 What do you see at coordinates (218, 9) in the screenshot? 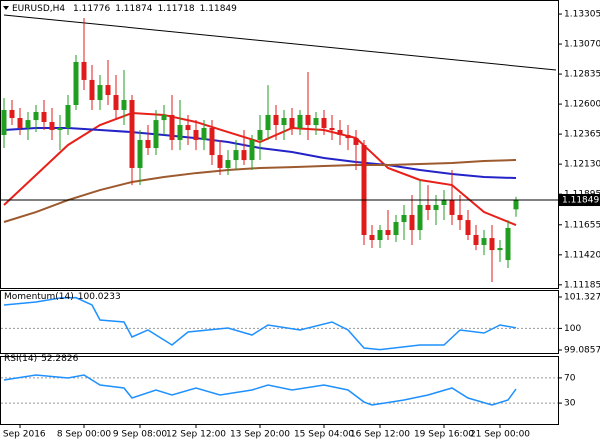
I see `header-close: 1.11849` at bounding box center [218, 9].